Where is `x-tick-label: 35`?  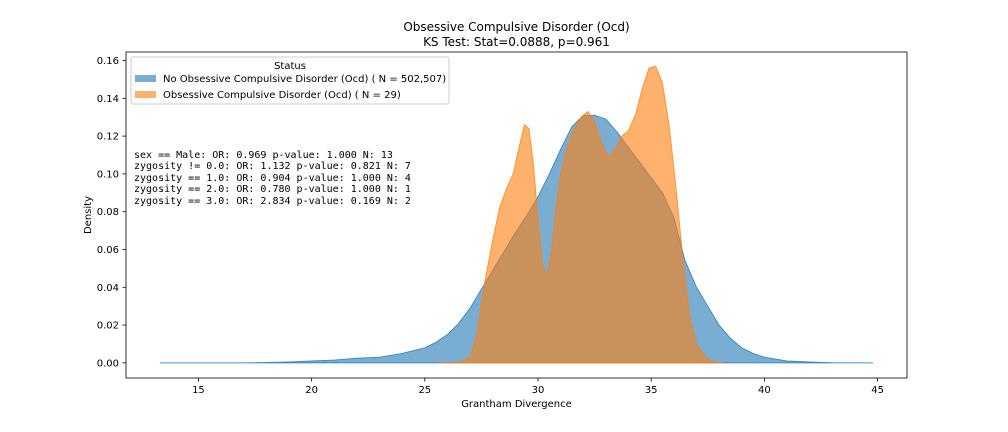
x-tick-label: 35 is located at coordinates (651, 390).